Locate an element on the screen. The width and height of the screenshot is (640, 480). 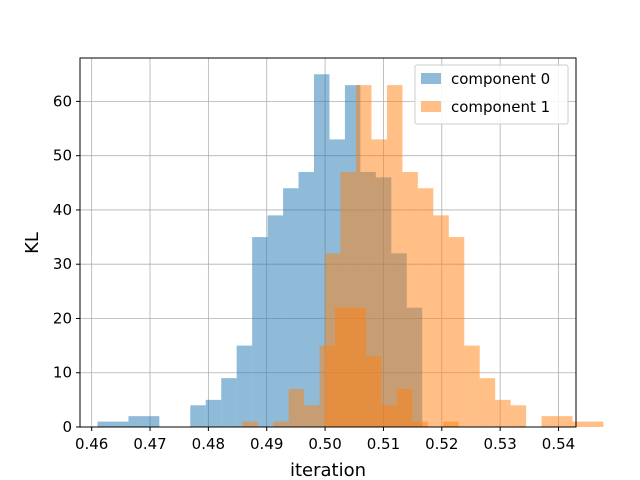
y-tick-label: 10 is located at coordinates (62, 373).